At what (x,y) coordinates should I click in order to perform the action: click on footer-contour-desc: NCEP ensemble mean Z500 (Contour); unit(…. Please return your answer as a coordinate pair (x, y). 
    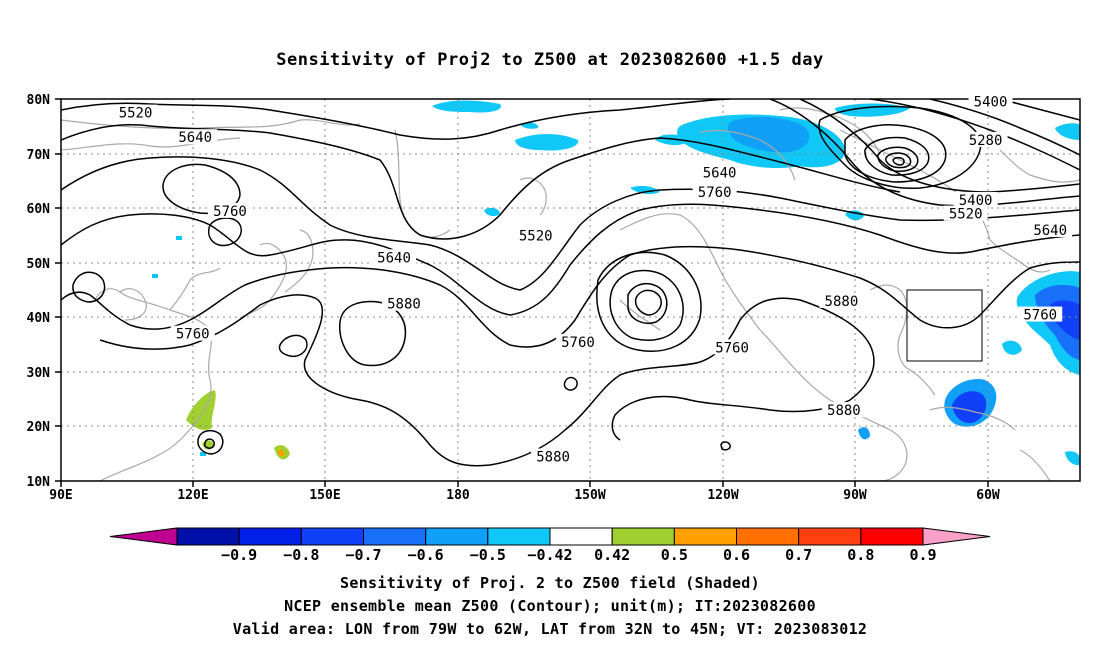
    Looking at the image, I should click on (550, 606).